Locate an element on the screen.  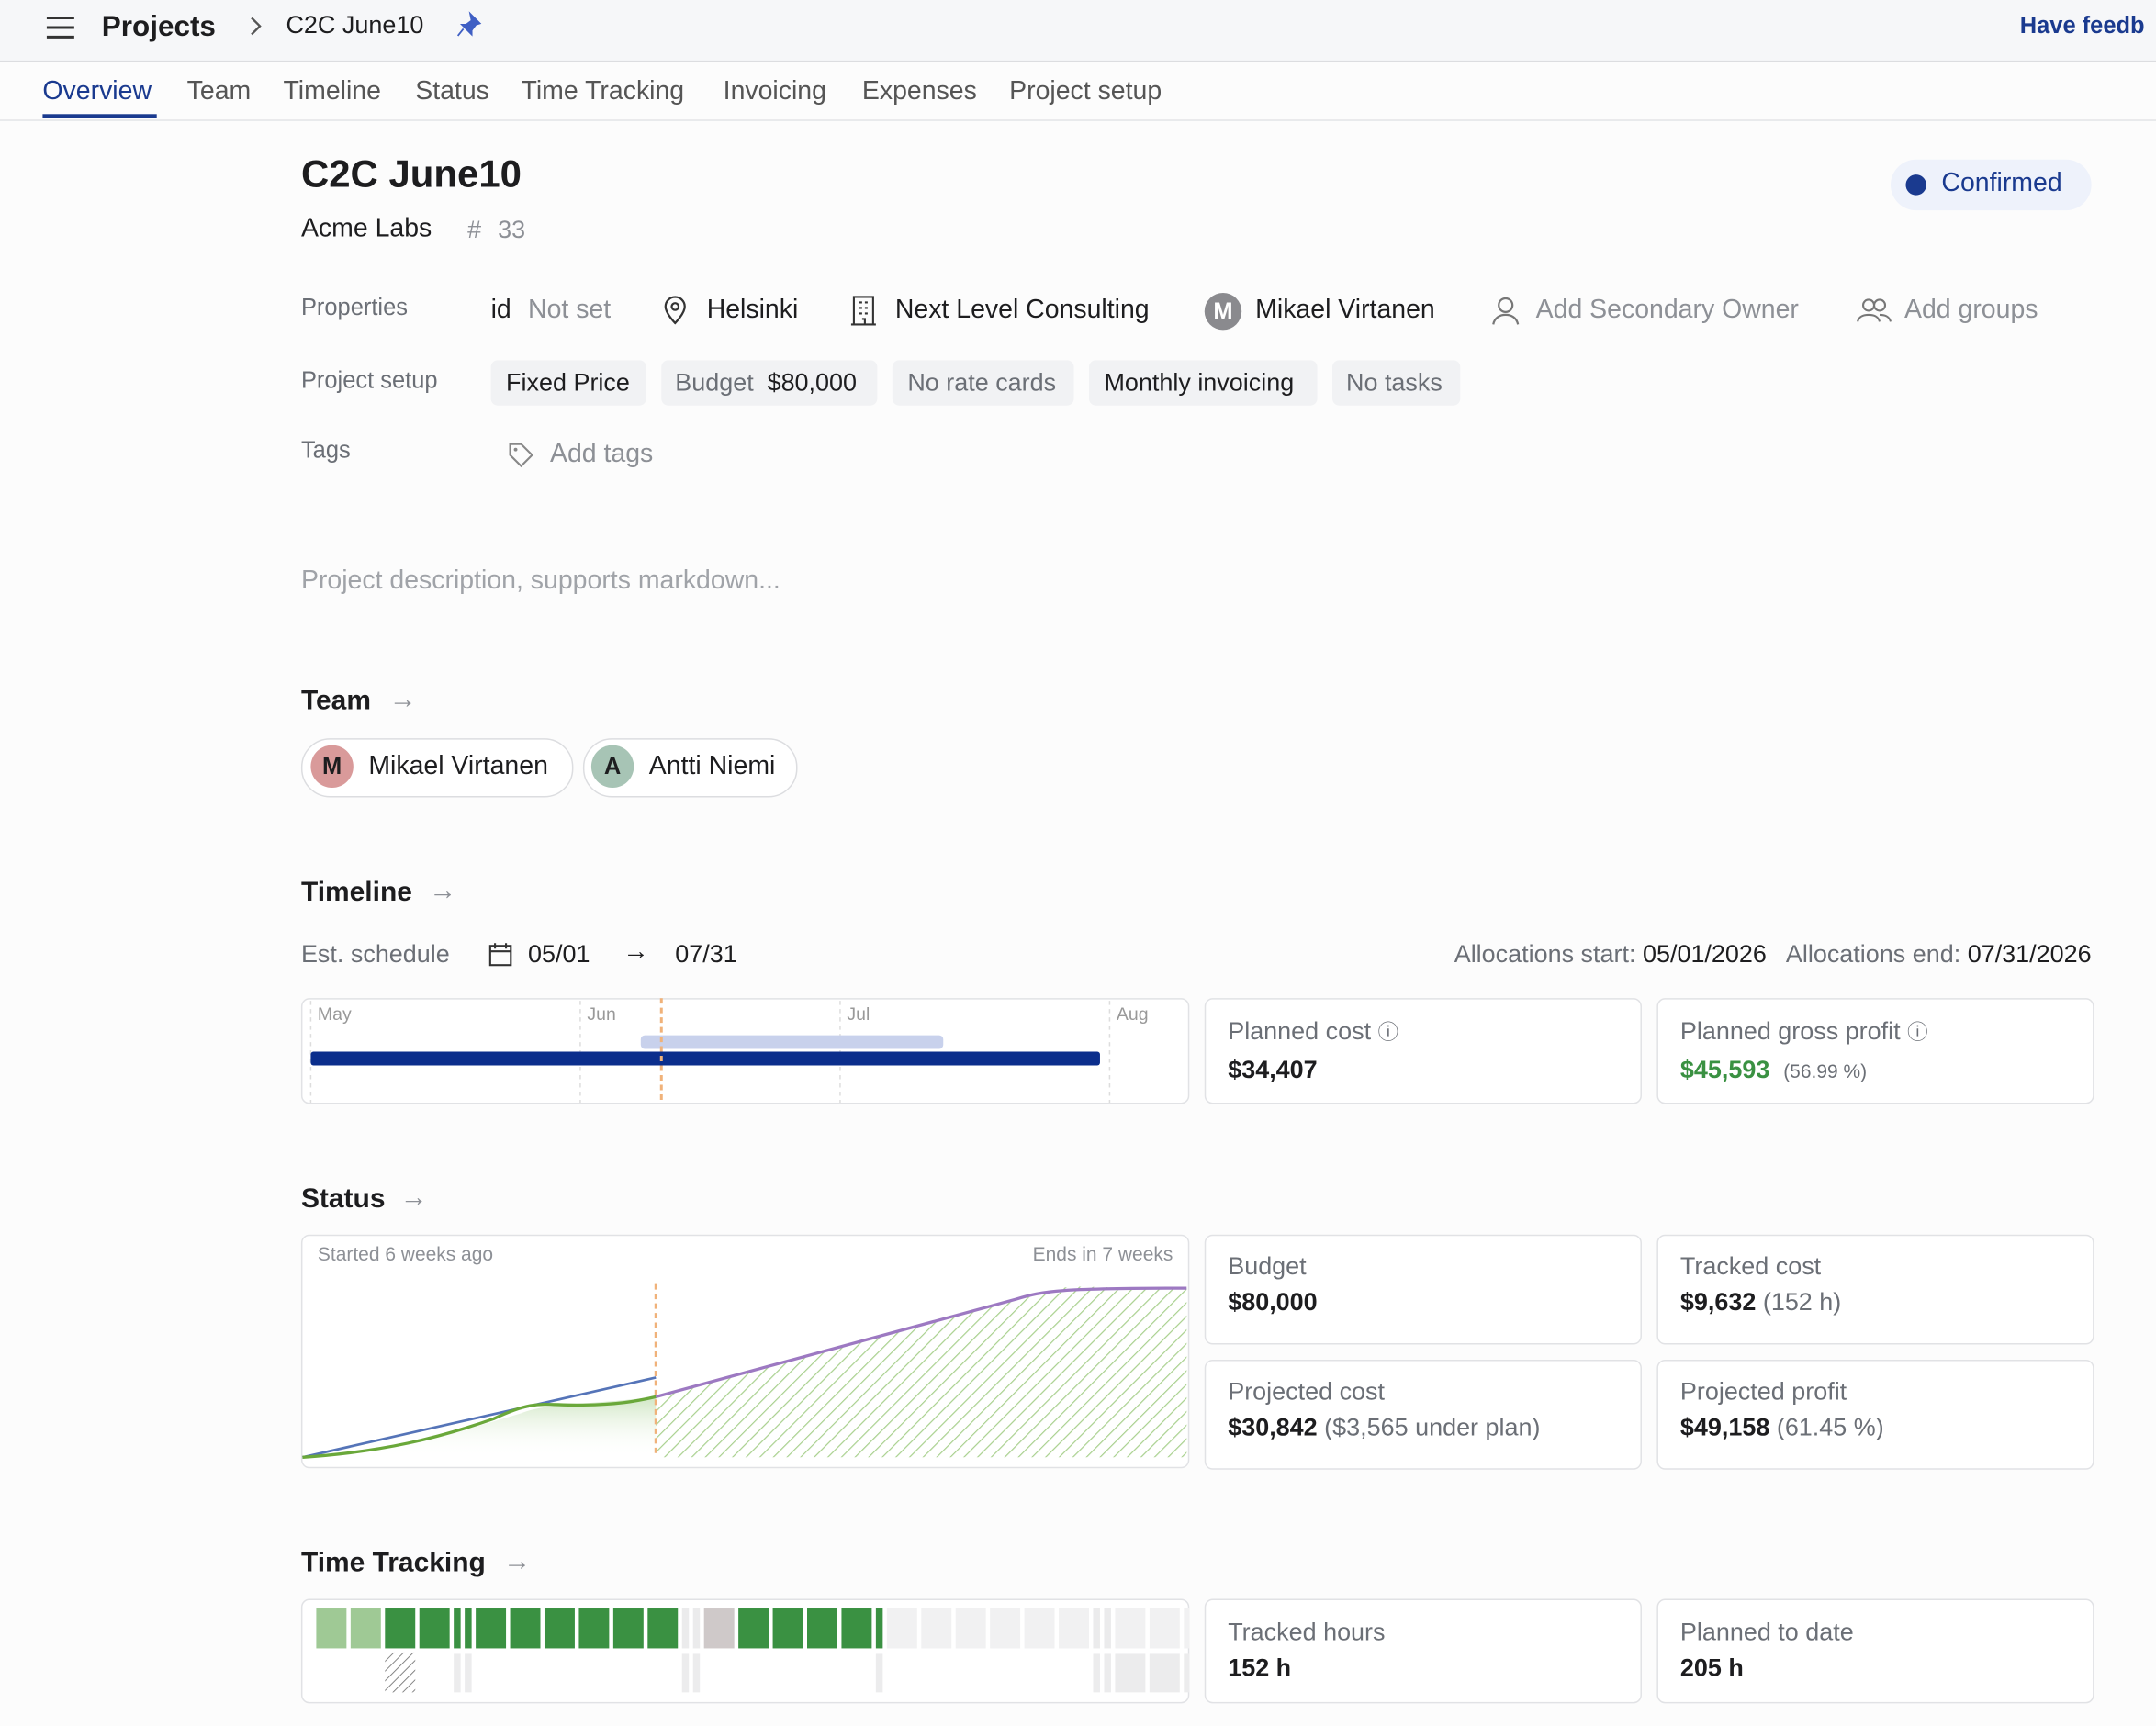
avatar: A is located at coordinates (612, 767).